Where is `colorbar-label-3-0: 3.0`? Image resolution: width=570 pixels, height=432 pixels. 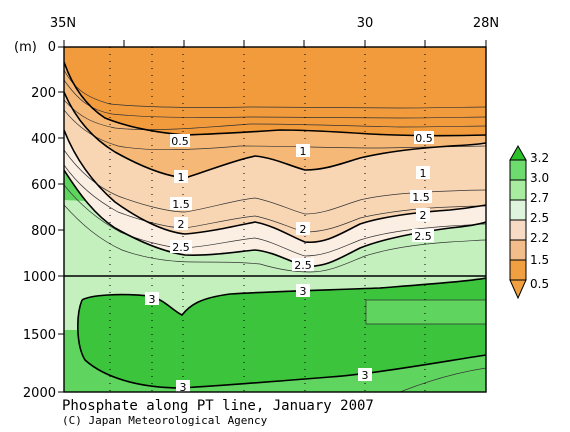 colorbar-label-3-0: 3.0 is located at coordinates (539, 178).